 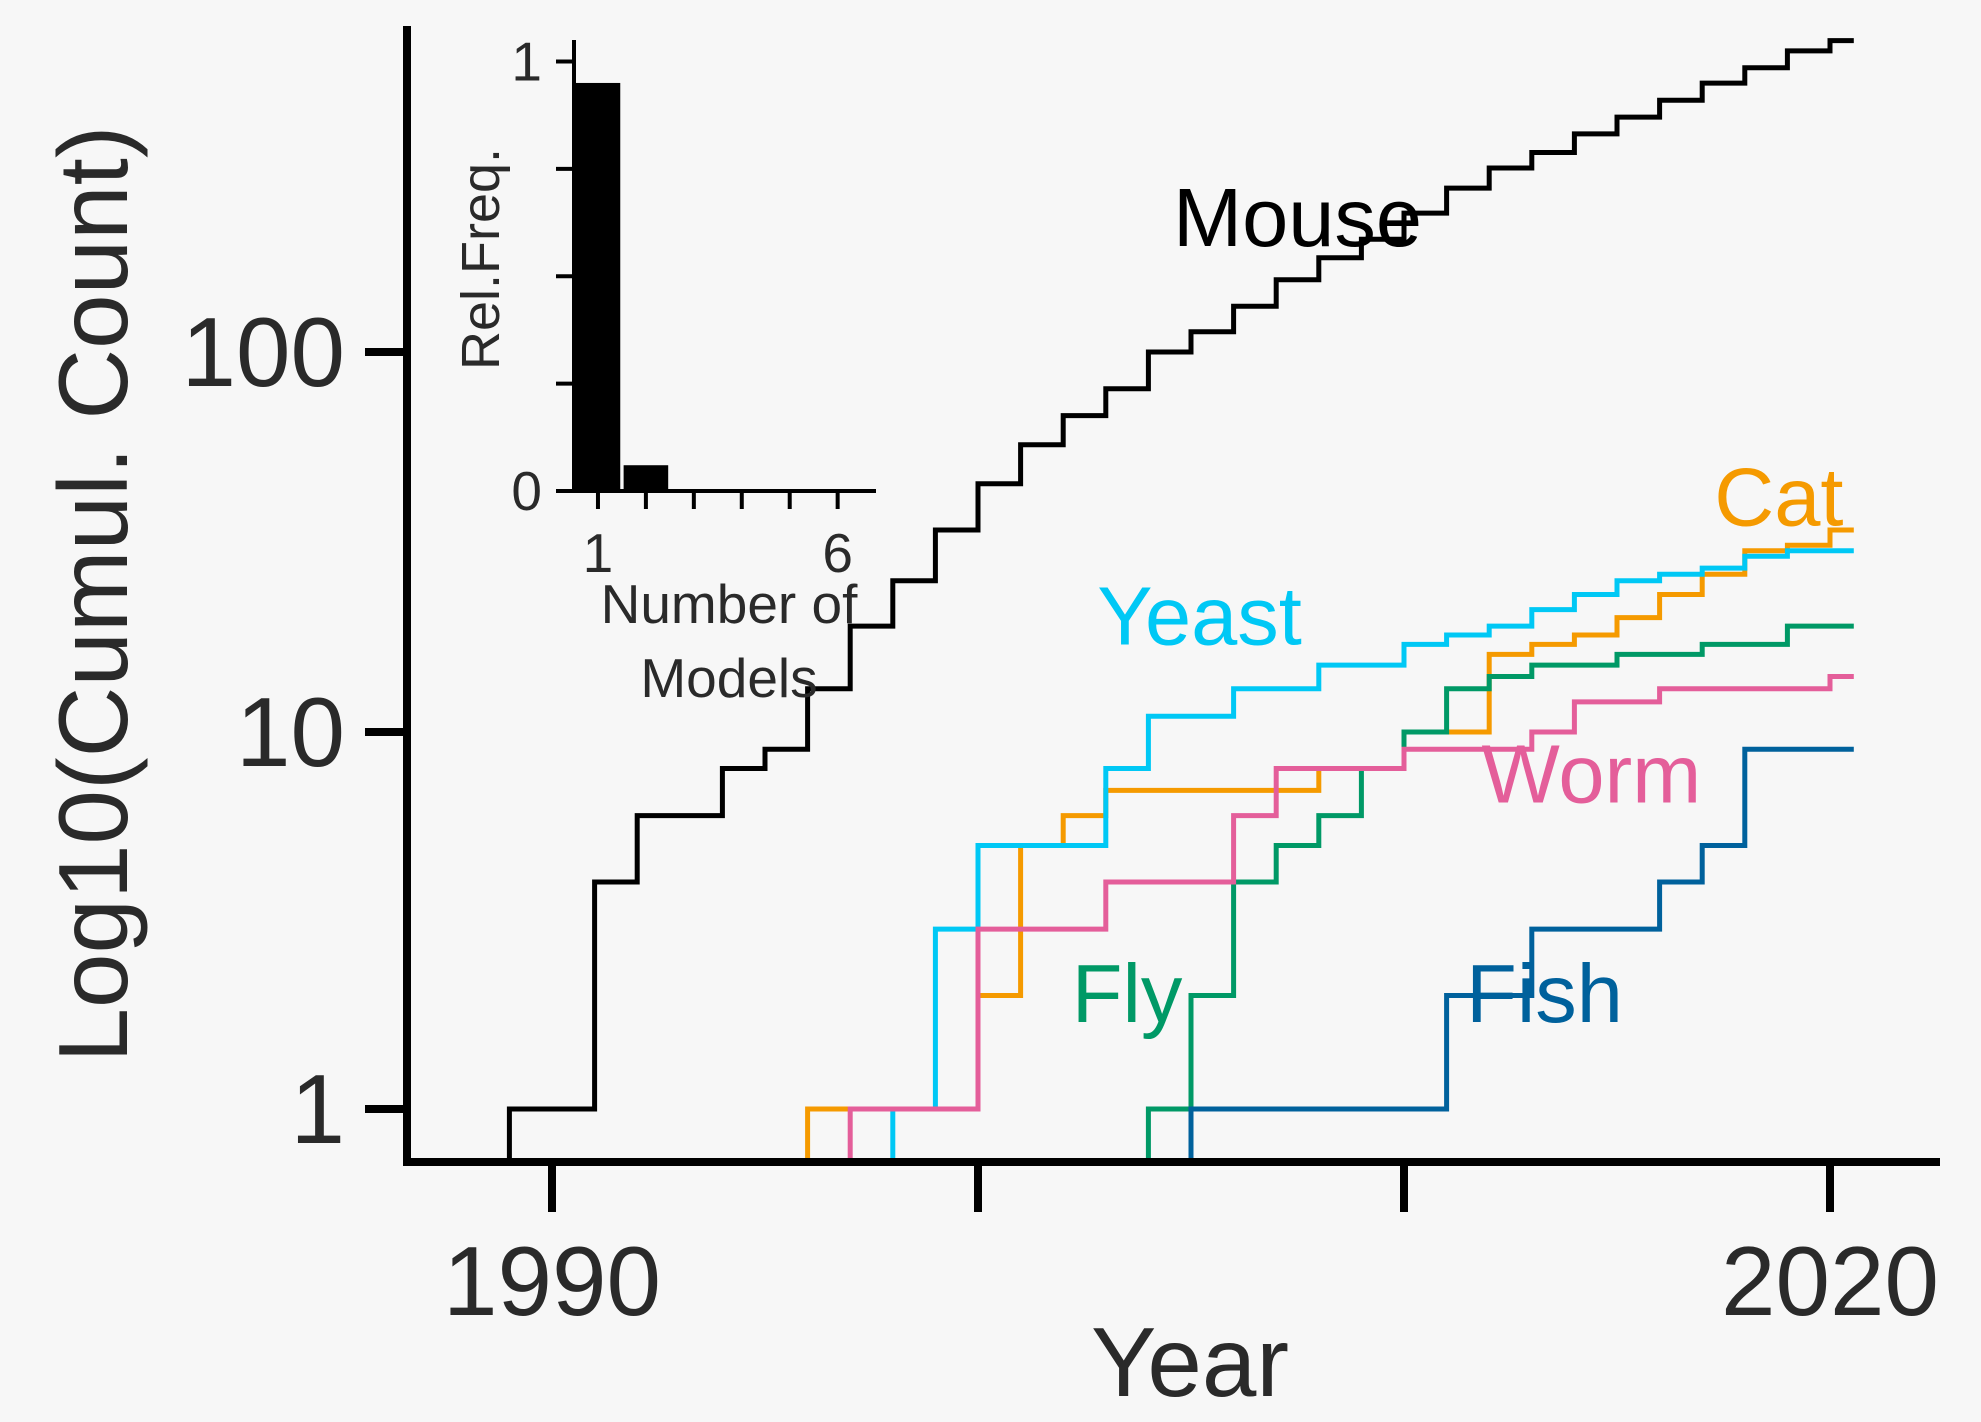 I want to click on series-label-cat: Cat, so click(x=1778, y=496).